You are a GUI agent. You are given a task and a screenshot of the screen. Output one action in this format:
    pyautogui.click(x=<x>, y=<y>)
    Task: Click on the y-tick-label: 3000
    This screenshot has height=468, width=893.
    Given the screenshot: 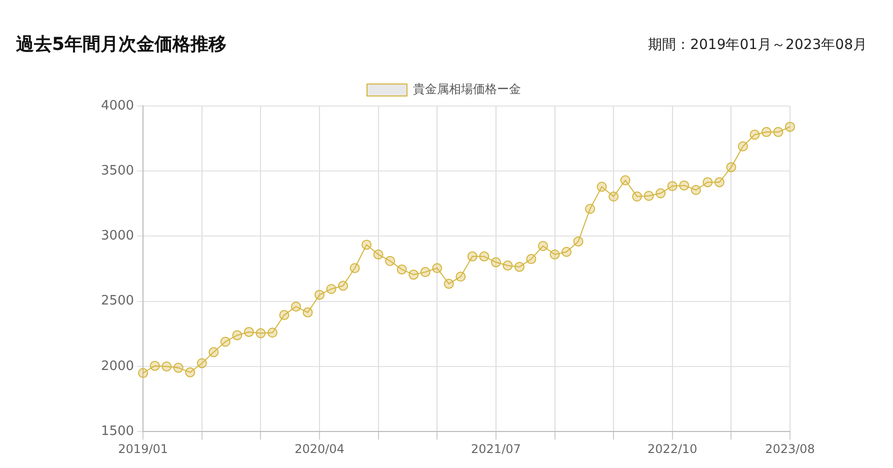 What is the action you would take?
    pyautogui.click(x=117, y=236)
    